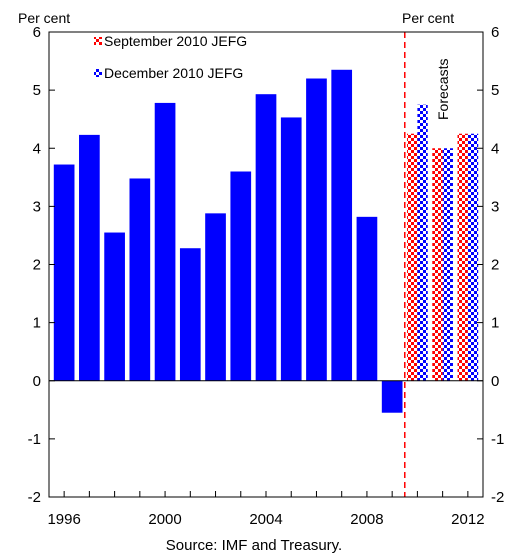  What do you see at coordinates (495, 148) in the screenshot?
I see `y-tick-label-right-4: 4` at bounding box center [495, 148].